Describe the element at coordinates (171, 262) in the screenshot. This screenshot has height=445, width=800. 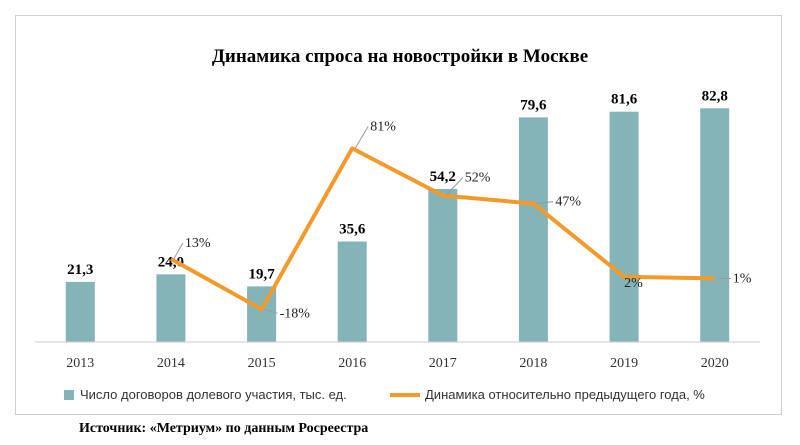
I see `bar-value-label-2014: 24,0` at that location.